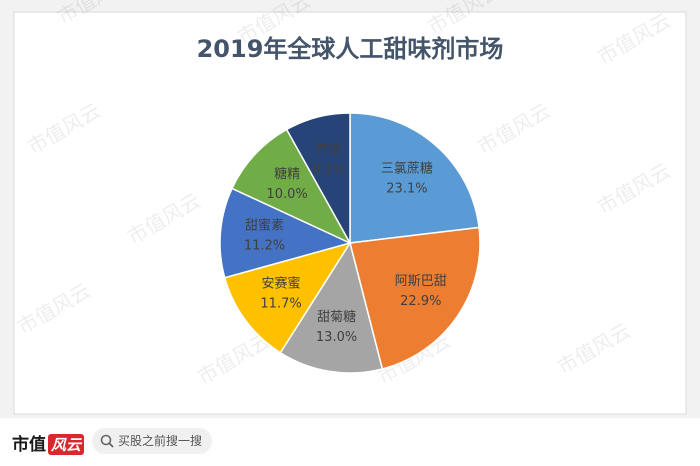 The height and width of the screenshot is (466, 700). Describe the element at coordinates (421, 281) in the screenshot. I see `slice-label: 阿斯巴甜` at that location.